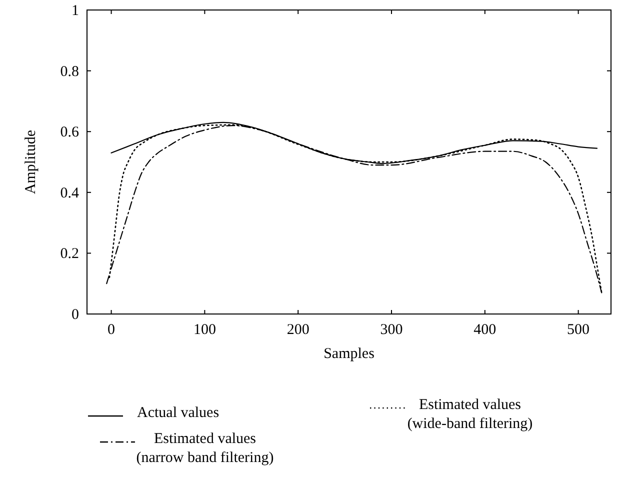  Describe the element at coordinates (204, 330) in the screenshot. I see `x-tick-label: 100` at that location.